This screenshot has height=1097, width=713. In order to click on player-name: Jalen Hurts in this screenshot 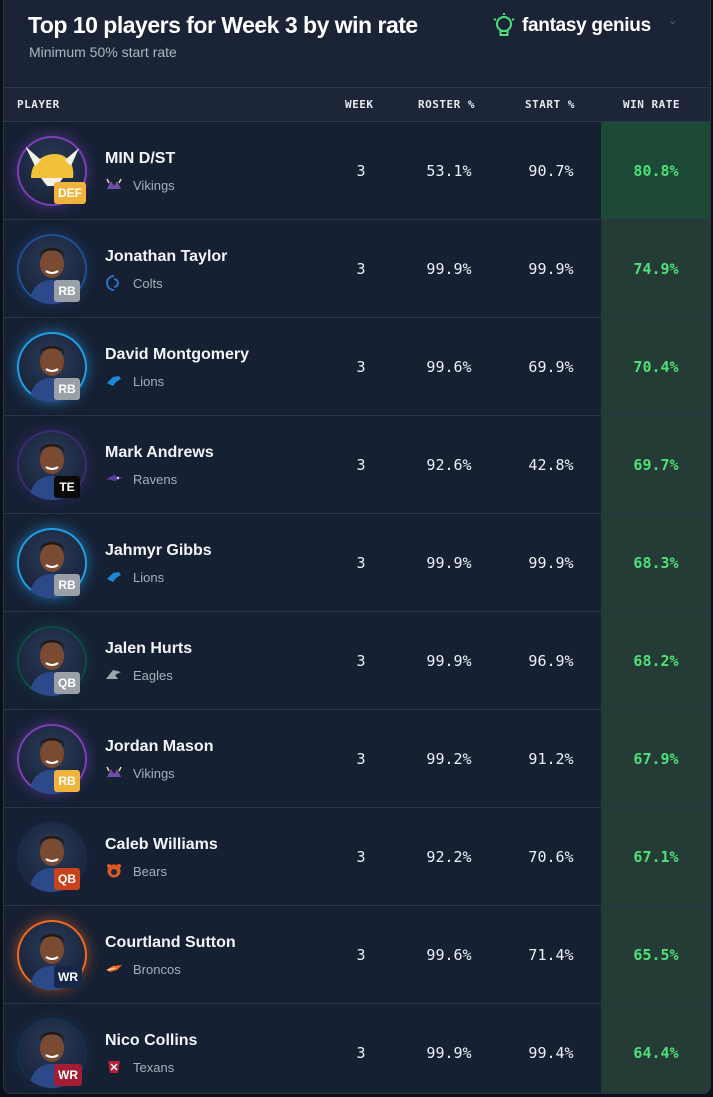, I will do `click(149, 648)`.